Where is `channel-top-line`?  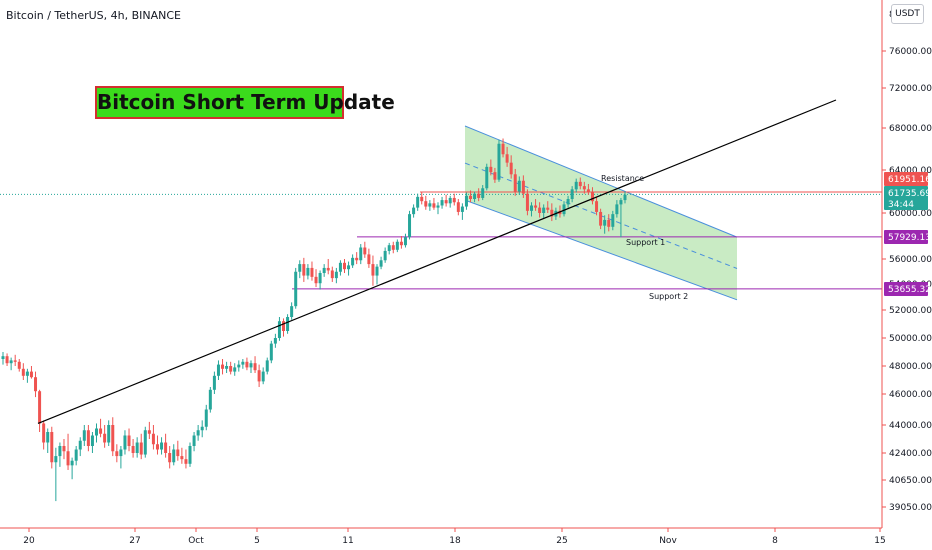
channel-top-line is located at coordinates (601, 181).